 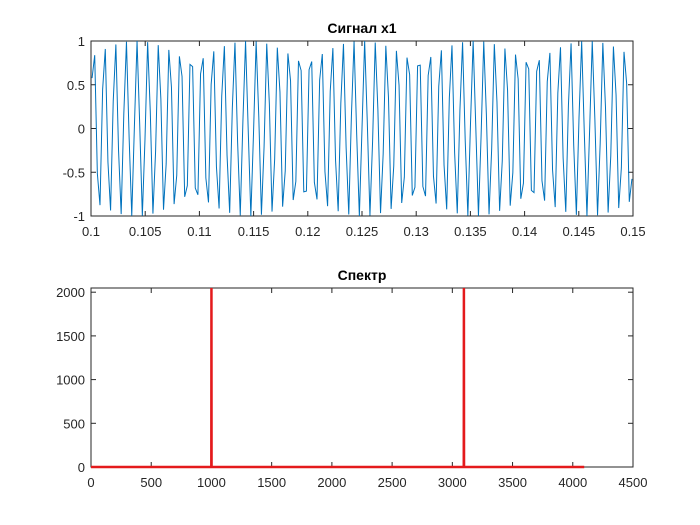 What do you see at coordinates (362, 275) in the screenshot?
I see `spectrum-title: Спектр` at bounding box center [362, 275].